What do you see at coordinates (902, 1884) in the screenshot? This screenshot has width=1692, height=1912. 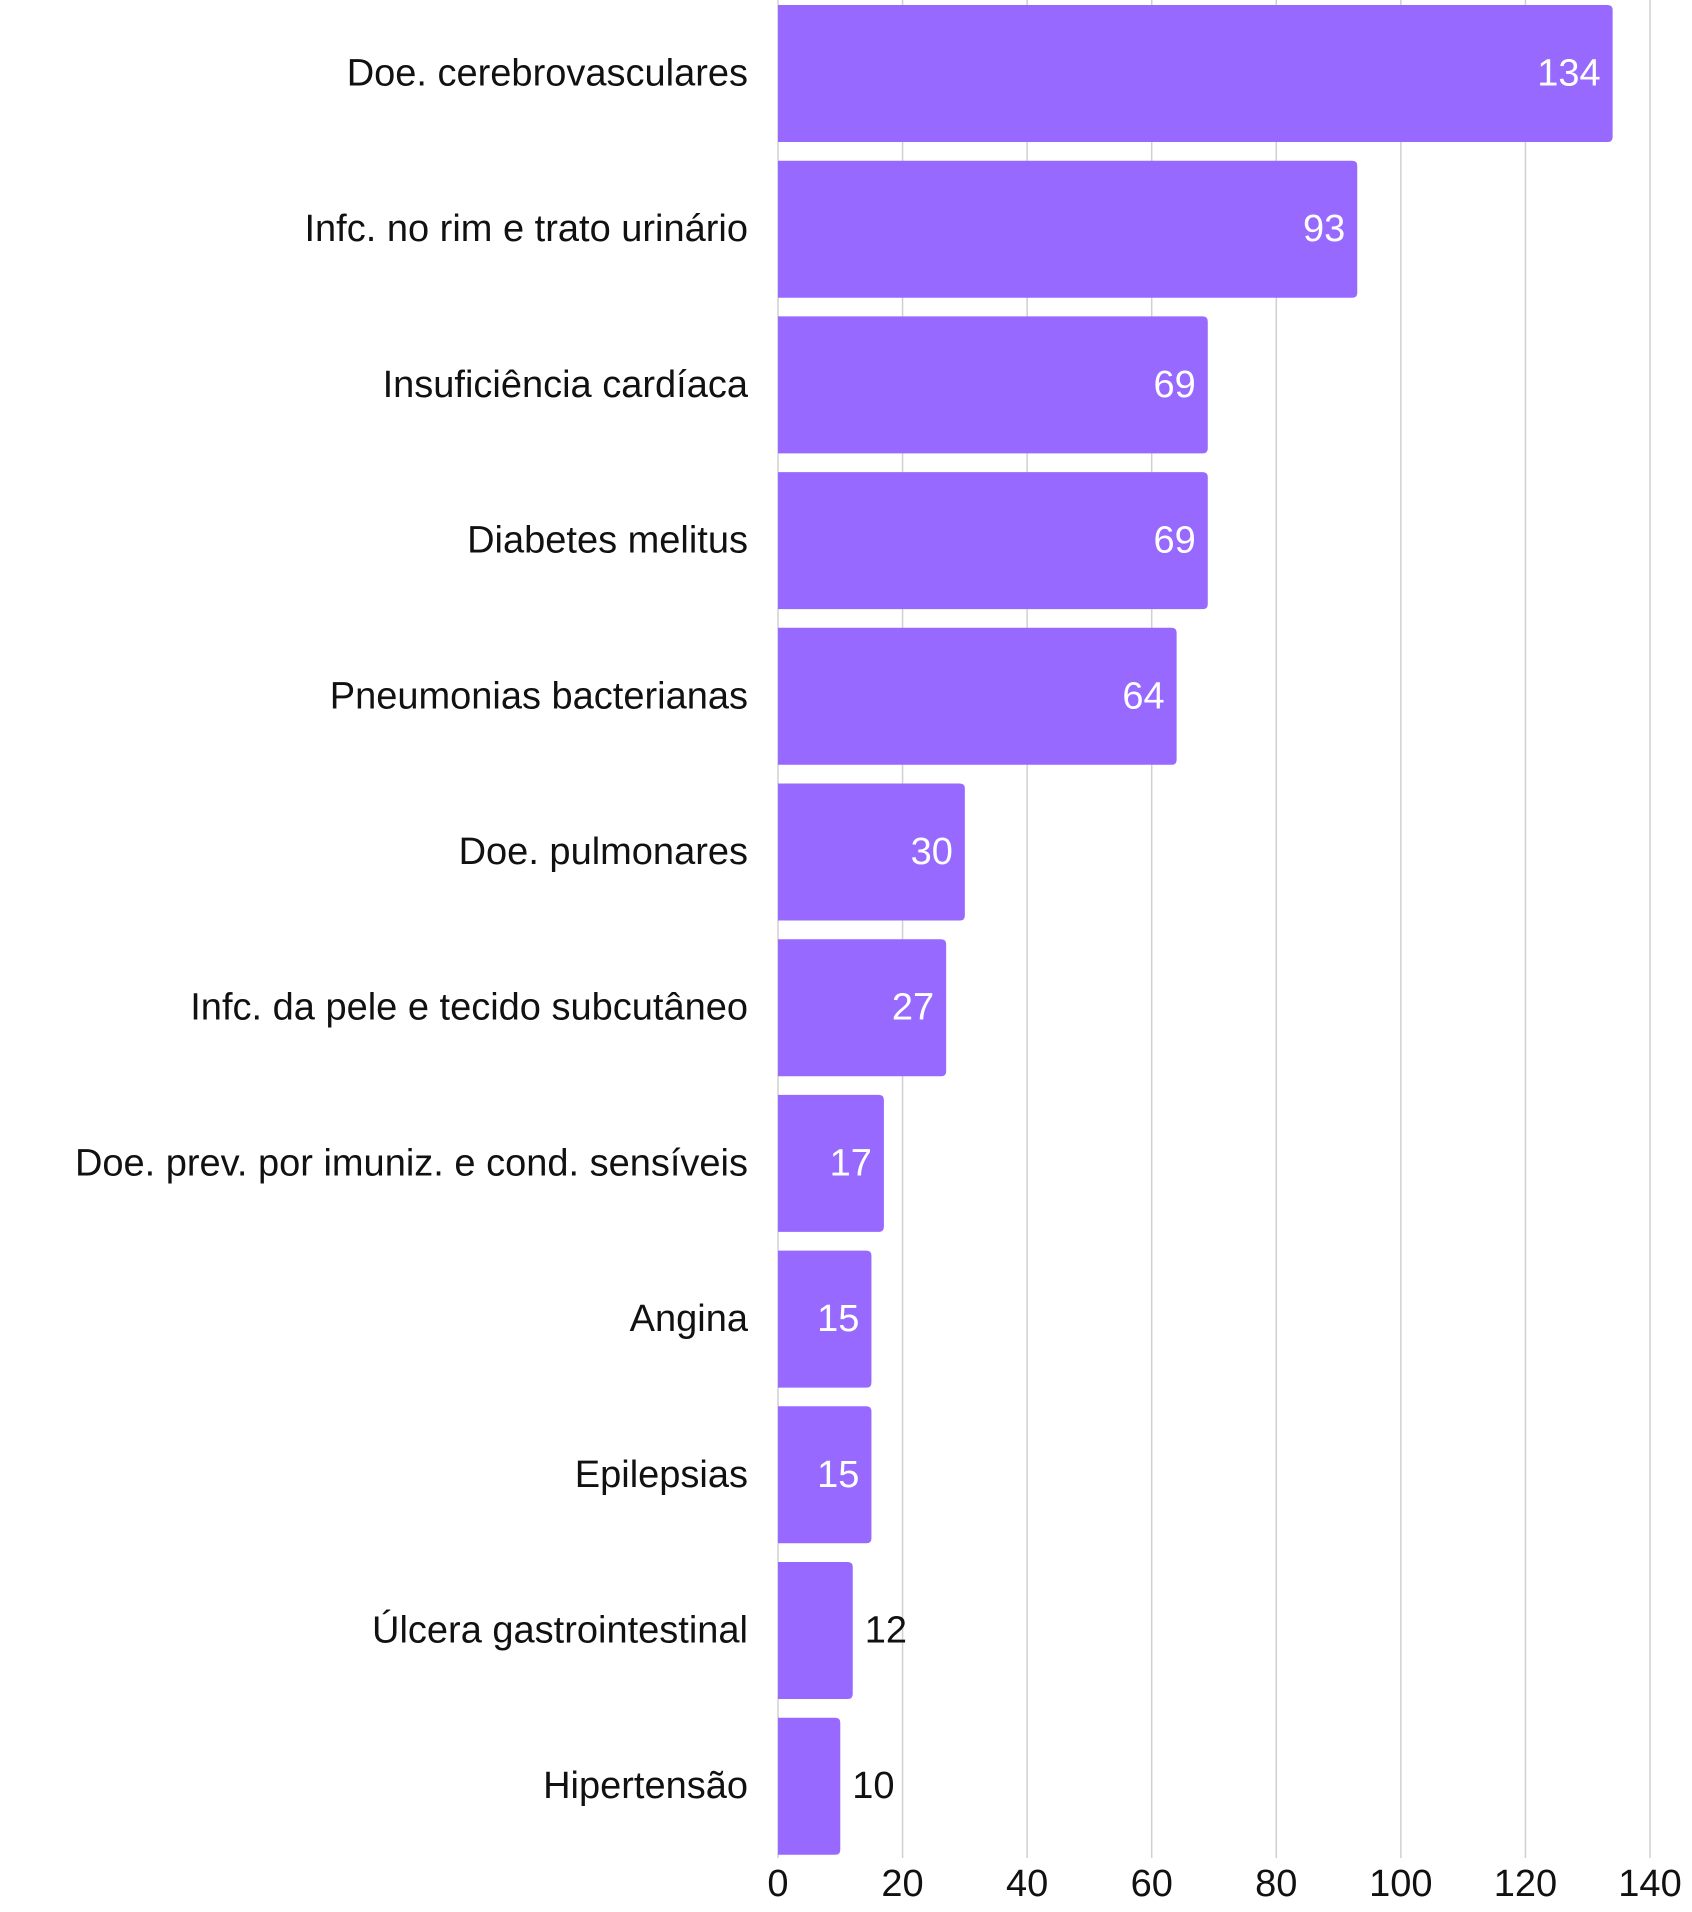 I see `x-tick-label: 20` at bounding box center [902, 1884].